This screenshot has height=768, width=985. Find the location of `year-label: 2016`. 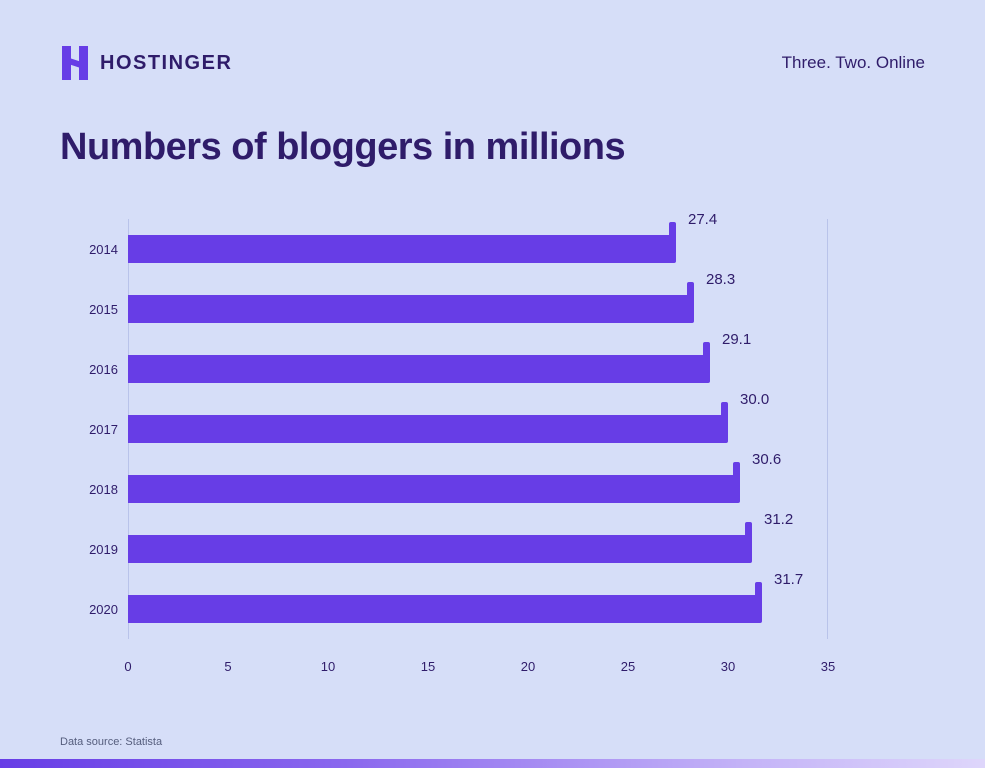

year-label: 2016 is located at coordinates (103, 369).